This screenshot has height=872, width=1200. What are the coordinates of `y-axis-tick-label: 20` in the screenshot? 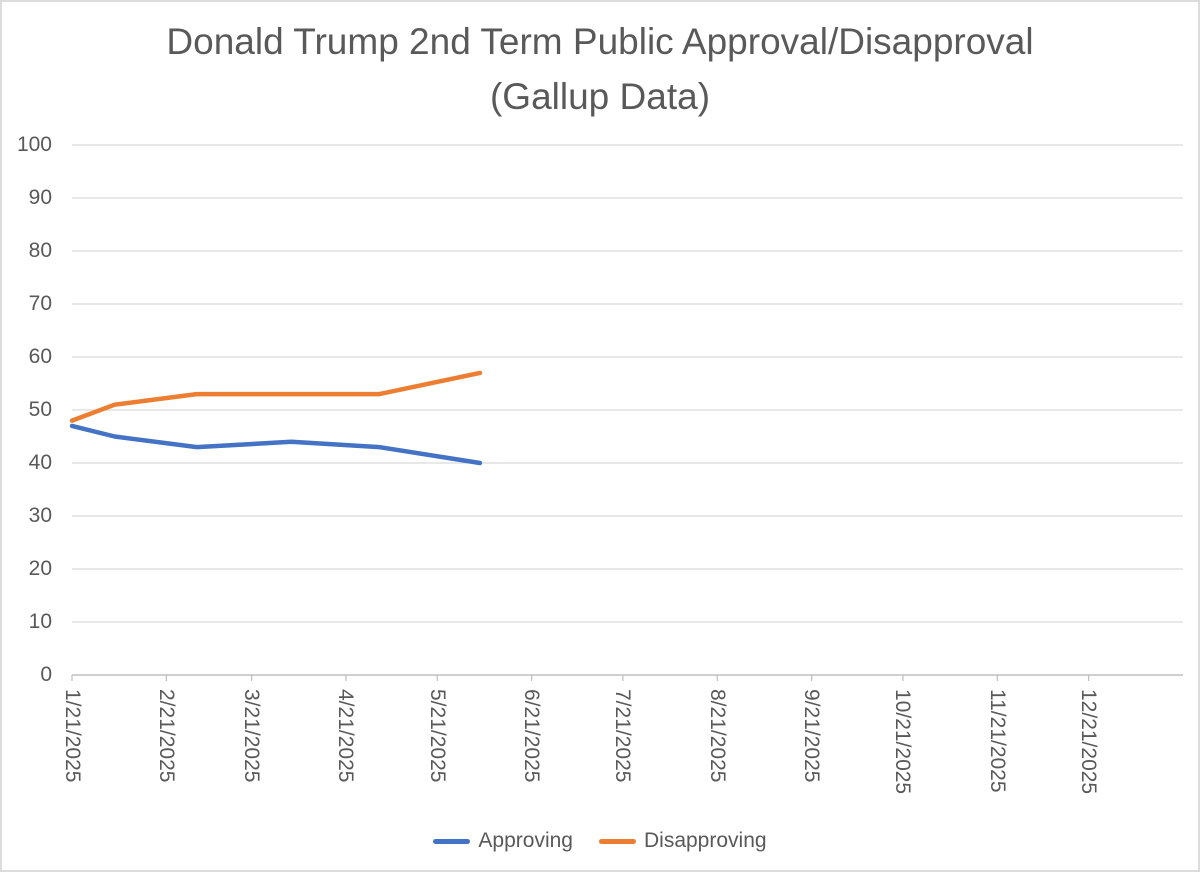 It's located at (40, 568).